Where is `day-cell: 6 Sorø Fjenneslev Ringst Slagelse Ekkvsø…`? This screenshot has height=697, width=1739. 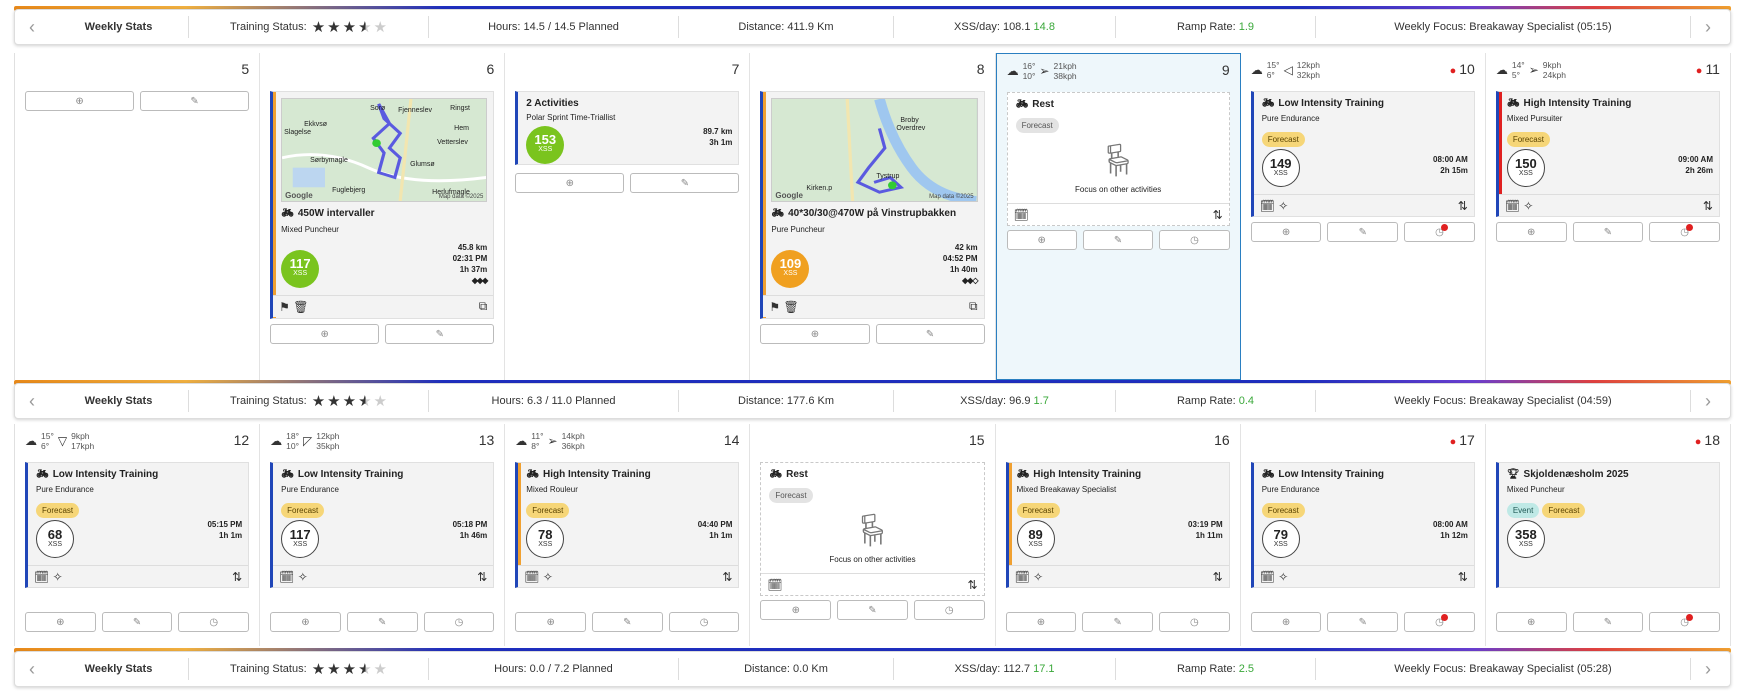
day-cell: 6 Sorø Fjenneslev Ringst Slagelse Ekkvsø… is located at coordinates (383, 216).